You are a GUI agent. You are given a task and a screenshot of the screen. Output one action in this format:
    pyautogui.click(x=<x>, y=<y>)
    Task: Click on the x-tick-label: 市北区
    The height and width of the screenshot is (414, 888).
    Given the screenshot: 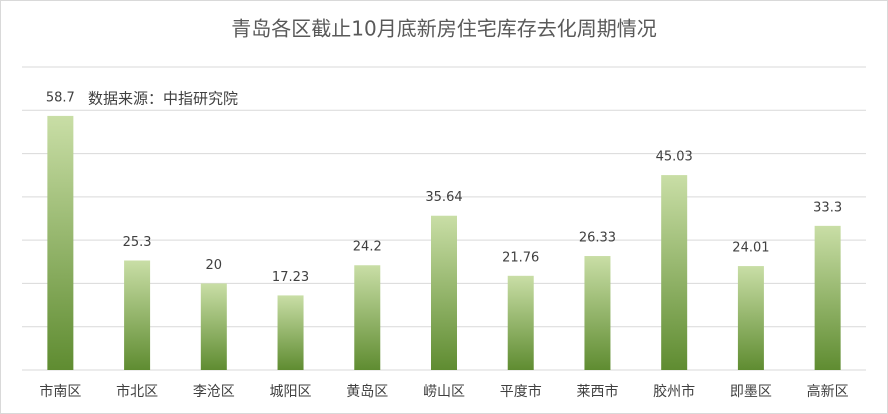 What is the action you would take?
    pyautogui.click(x=137, y=391)
    